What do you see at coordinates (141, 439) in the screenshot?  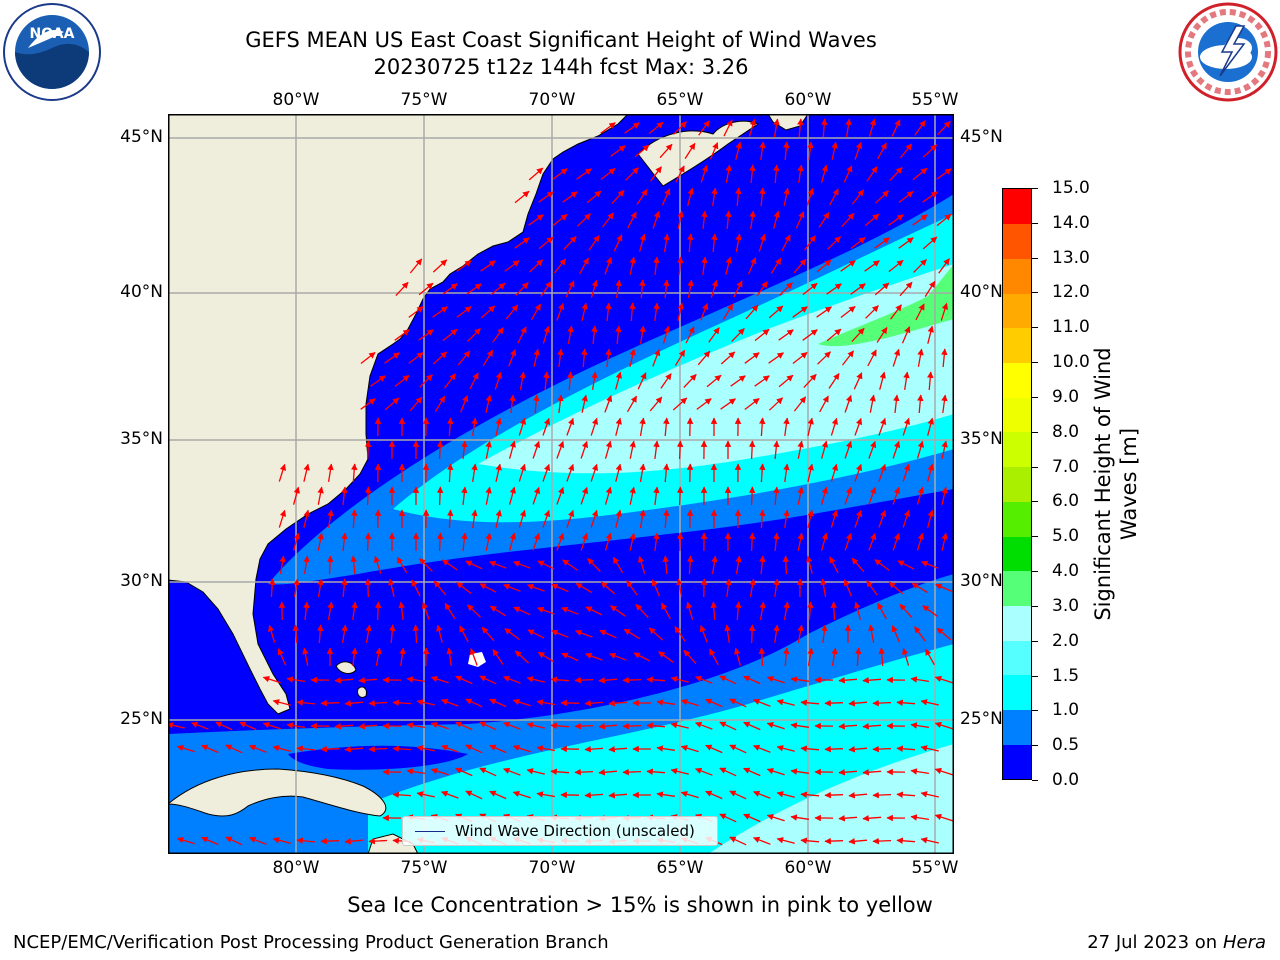 I see `lat-label-left-35n: 35°N` at bounding box center [141, 439].